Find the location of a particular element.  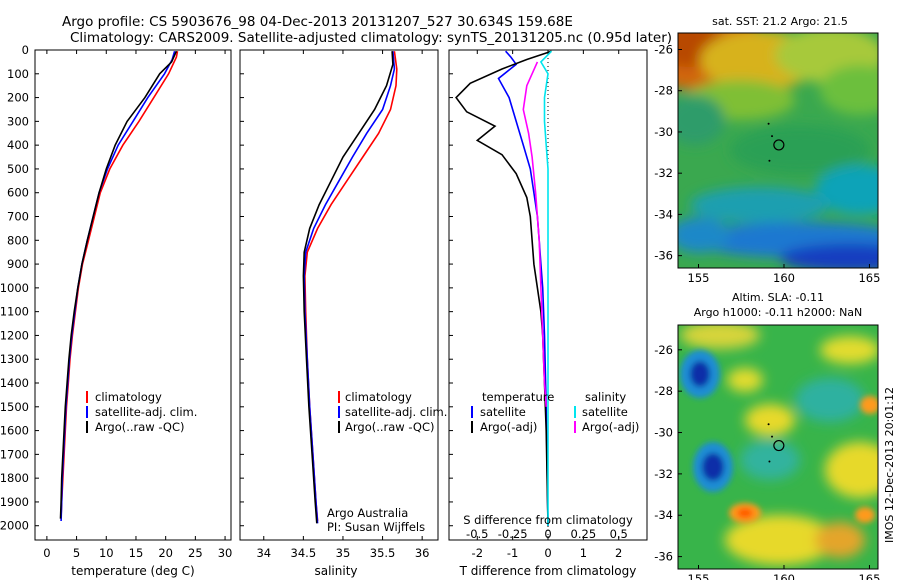

lon-tick-label: 165 is located at coordinates (869, 576).